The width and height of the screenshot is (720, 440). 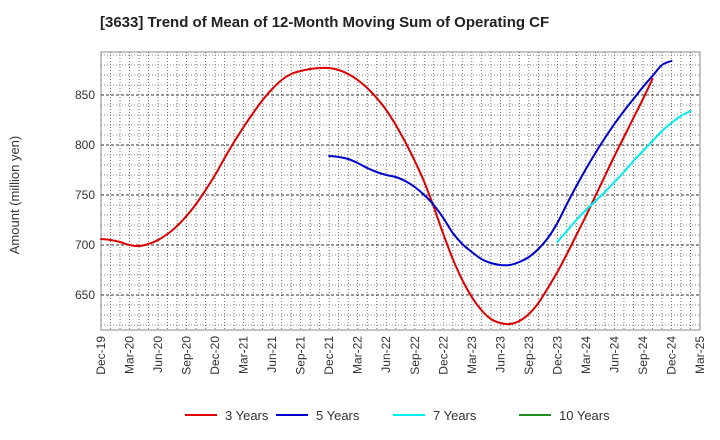 What do you see at coordinates (272, 354) in the screenshot?
I see `x-tick-label: Jun-21` at bounding box center [272, 354].